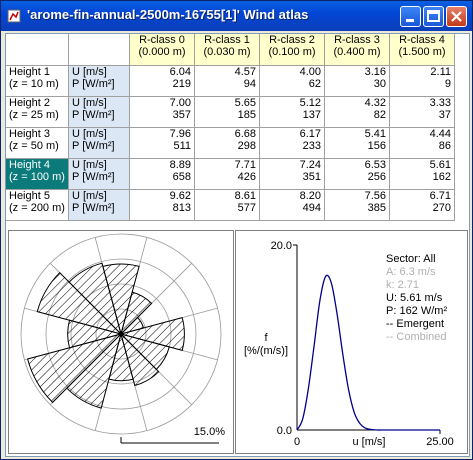 The width and height of the screenshot is (473, 460). What do you see at coordinates (245, 102) in the screenshot?
I see `wind-speed-value: 5.65` at bounding box center [245, 102].